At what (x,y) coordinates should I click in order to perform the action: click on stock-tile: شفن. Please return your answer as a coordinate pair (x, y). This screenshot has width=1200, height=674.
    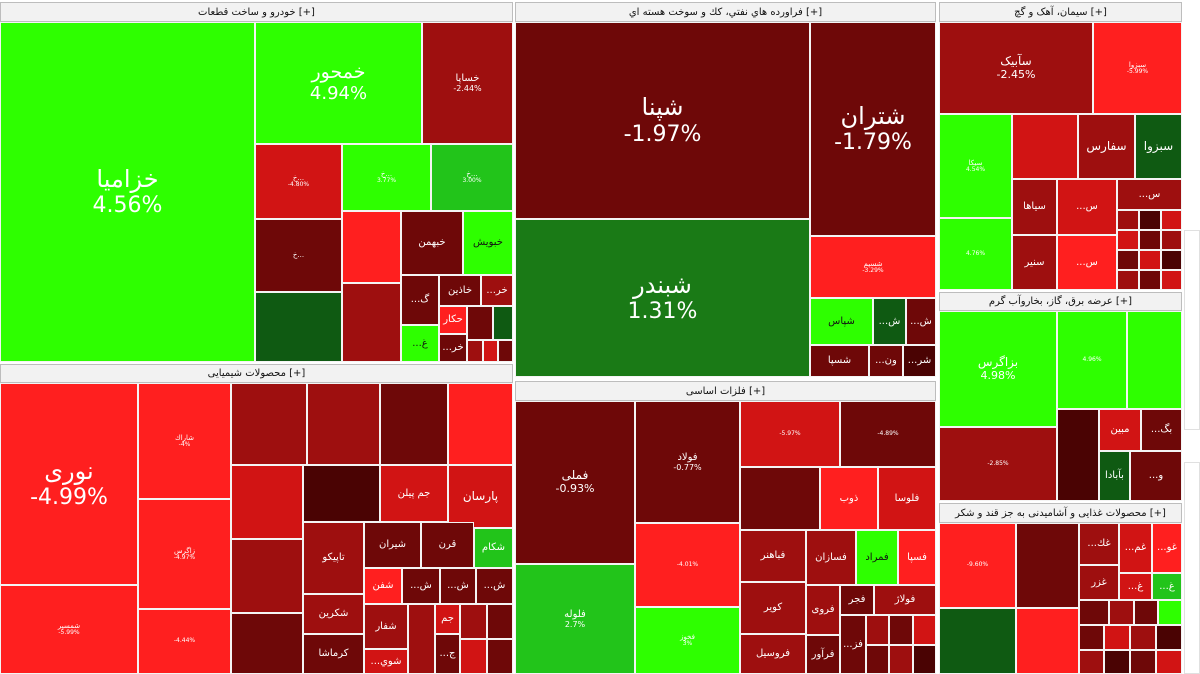
    Looking at the image, I should click on (383, 586).